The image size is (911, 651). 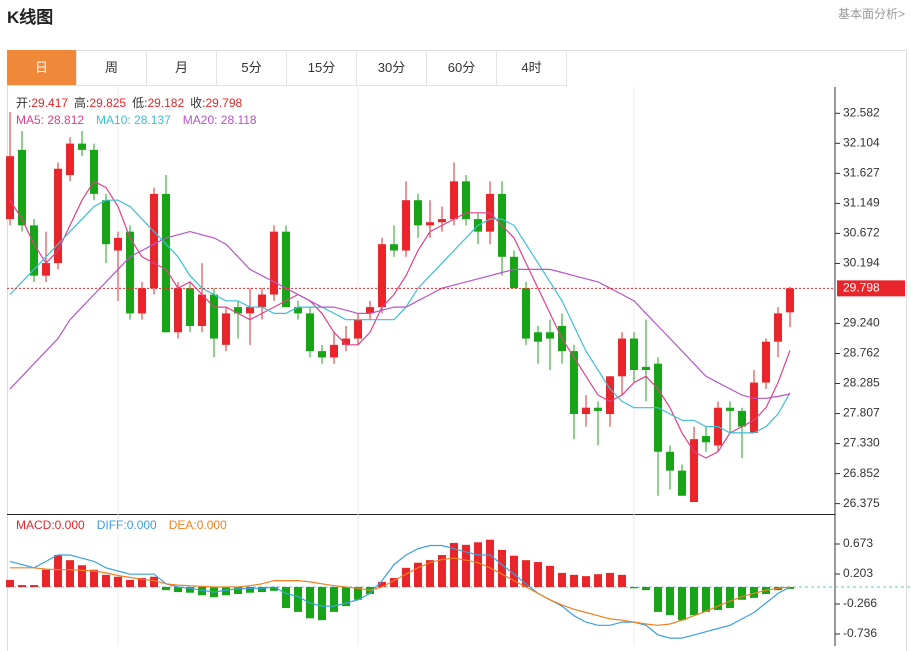 I want to click on info-label: 低:, so click(x=140, y=103).